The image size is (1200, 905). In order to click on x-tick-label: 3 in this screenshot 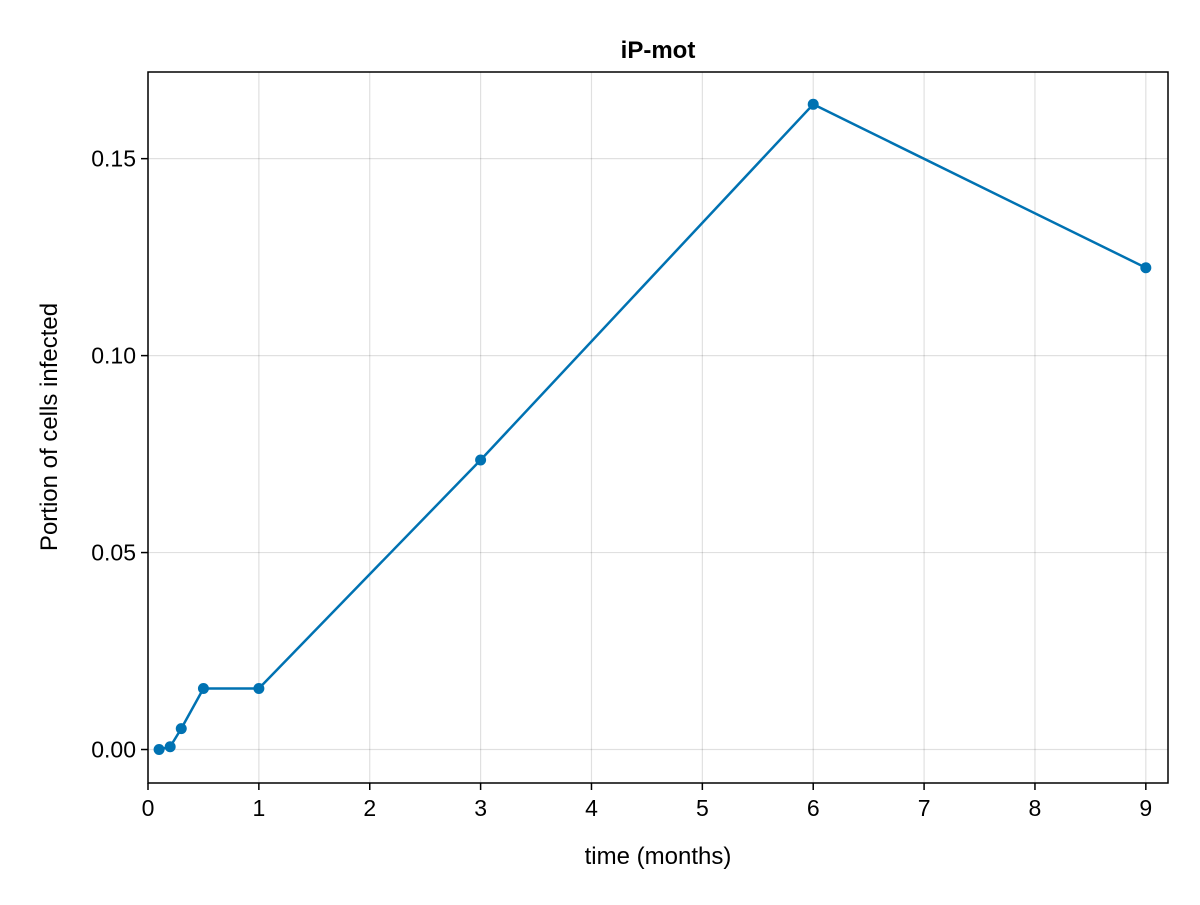, I will do `click(480, 808)`.